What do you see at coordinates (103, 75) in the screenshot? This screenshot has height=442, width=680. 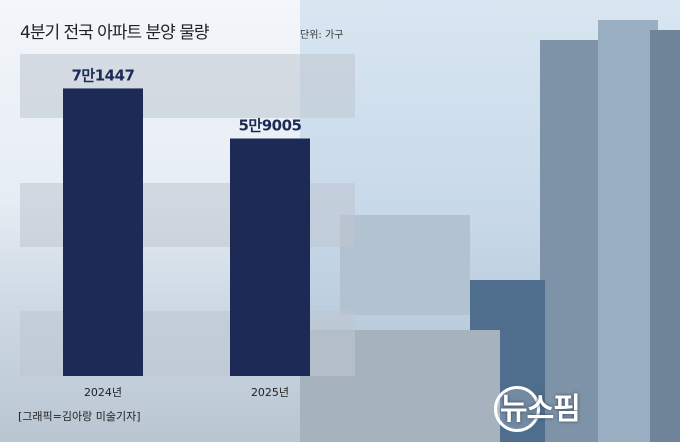 I see `bar-value-label: 7만1447` at bounding box center [103, 75].